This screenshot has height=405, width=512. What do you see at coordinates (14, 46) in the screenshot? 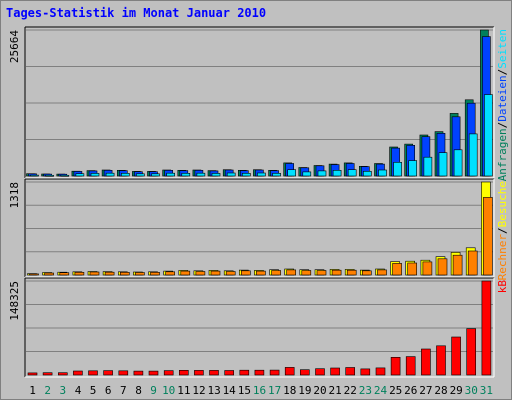
I see `y-max-label: 25664` at bounding box center [14, 46].